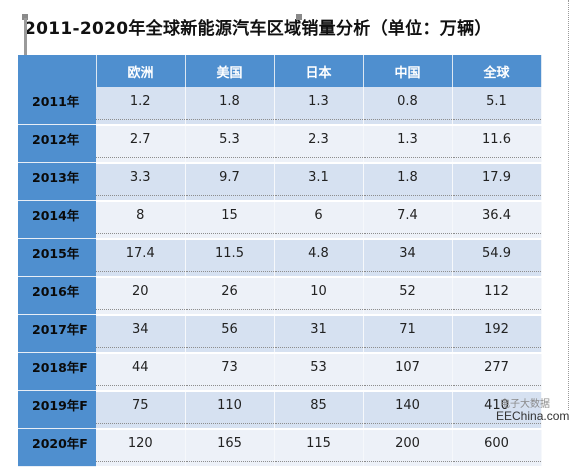 This screenshot has width=580, height=468. I want to click on table-cell: 2.3, so click(319, 144).